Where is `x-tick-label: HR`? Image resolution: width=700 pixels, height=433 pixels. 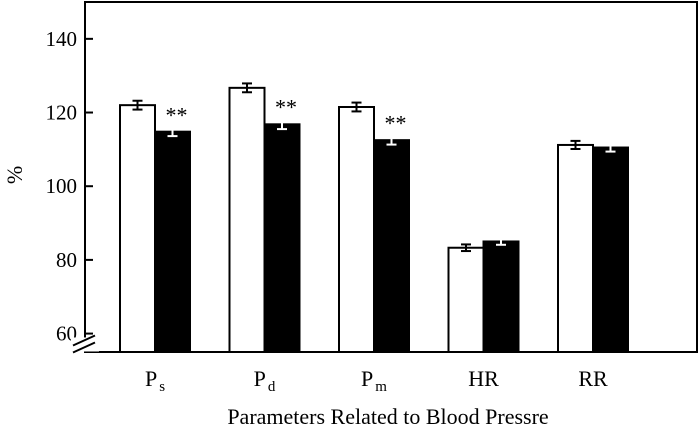 x-tick-label: HR is located at coordinates (483, 378).